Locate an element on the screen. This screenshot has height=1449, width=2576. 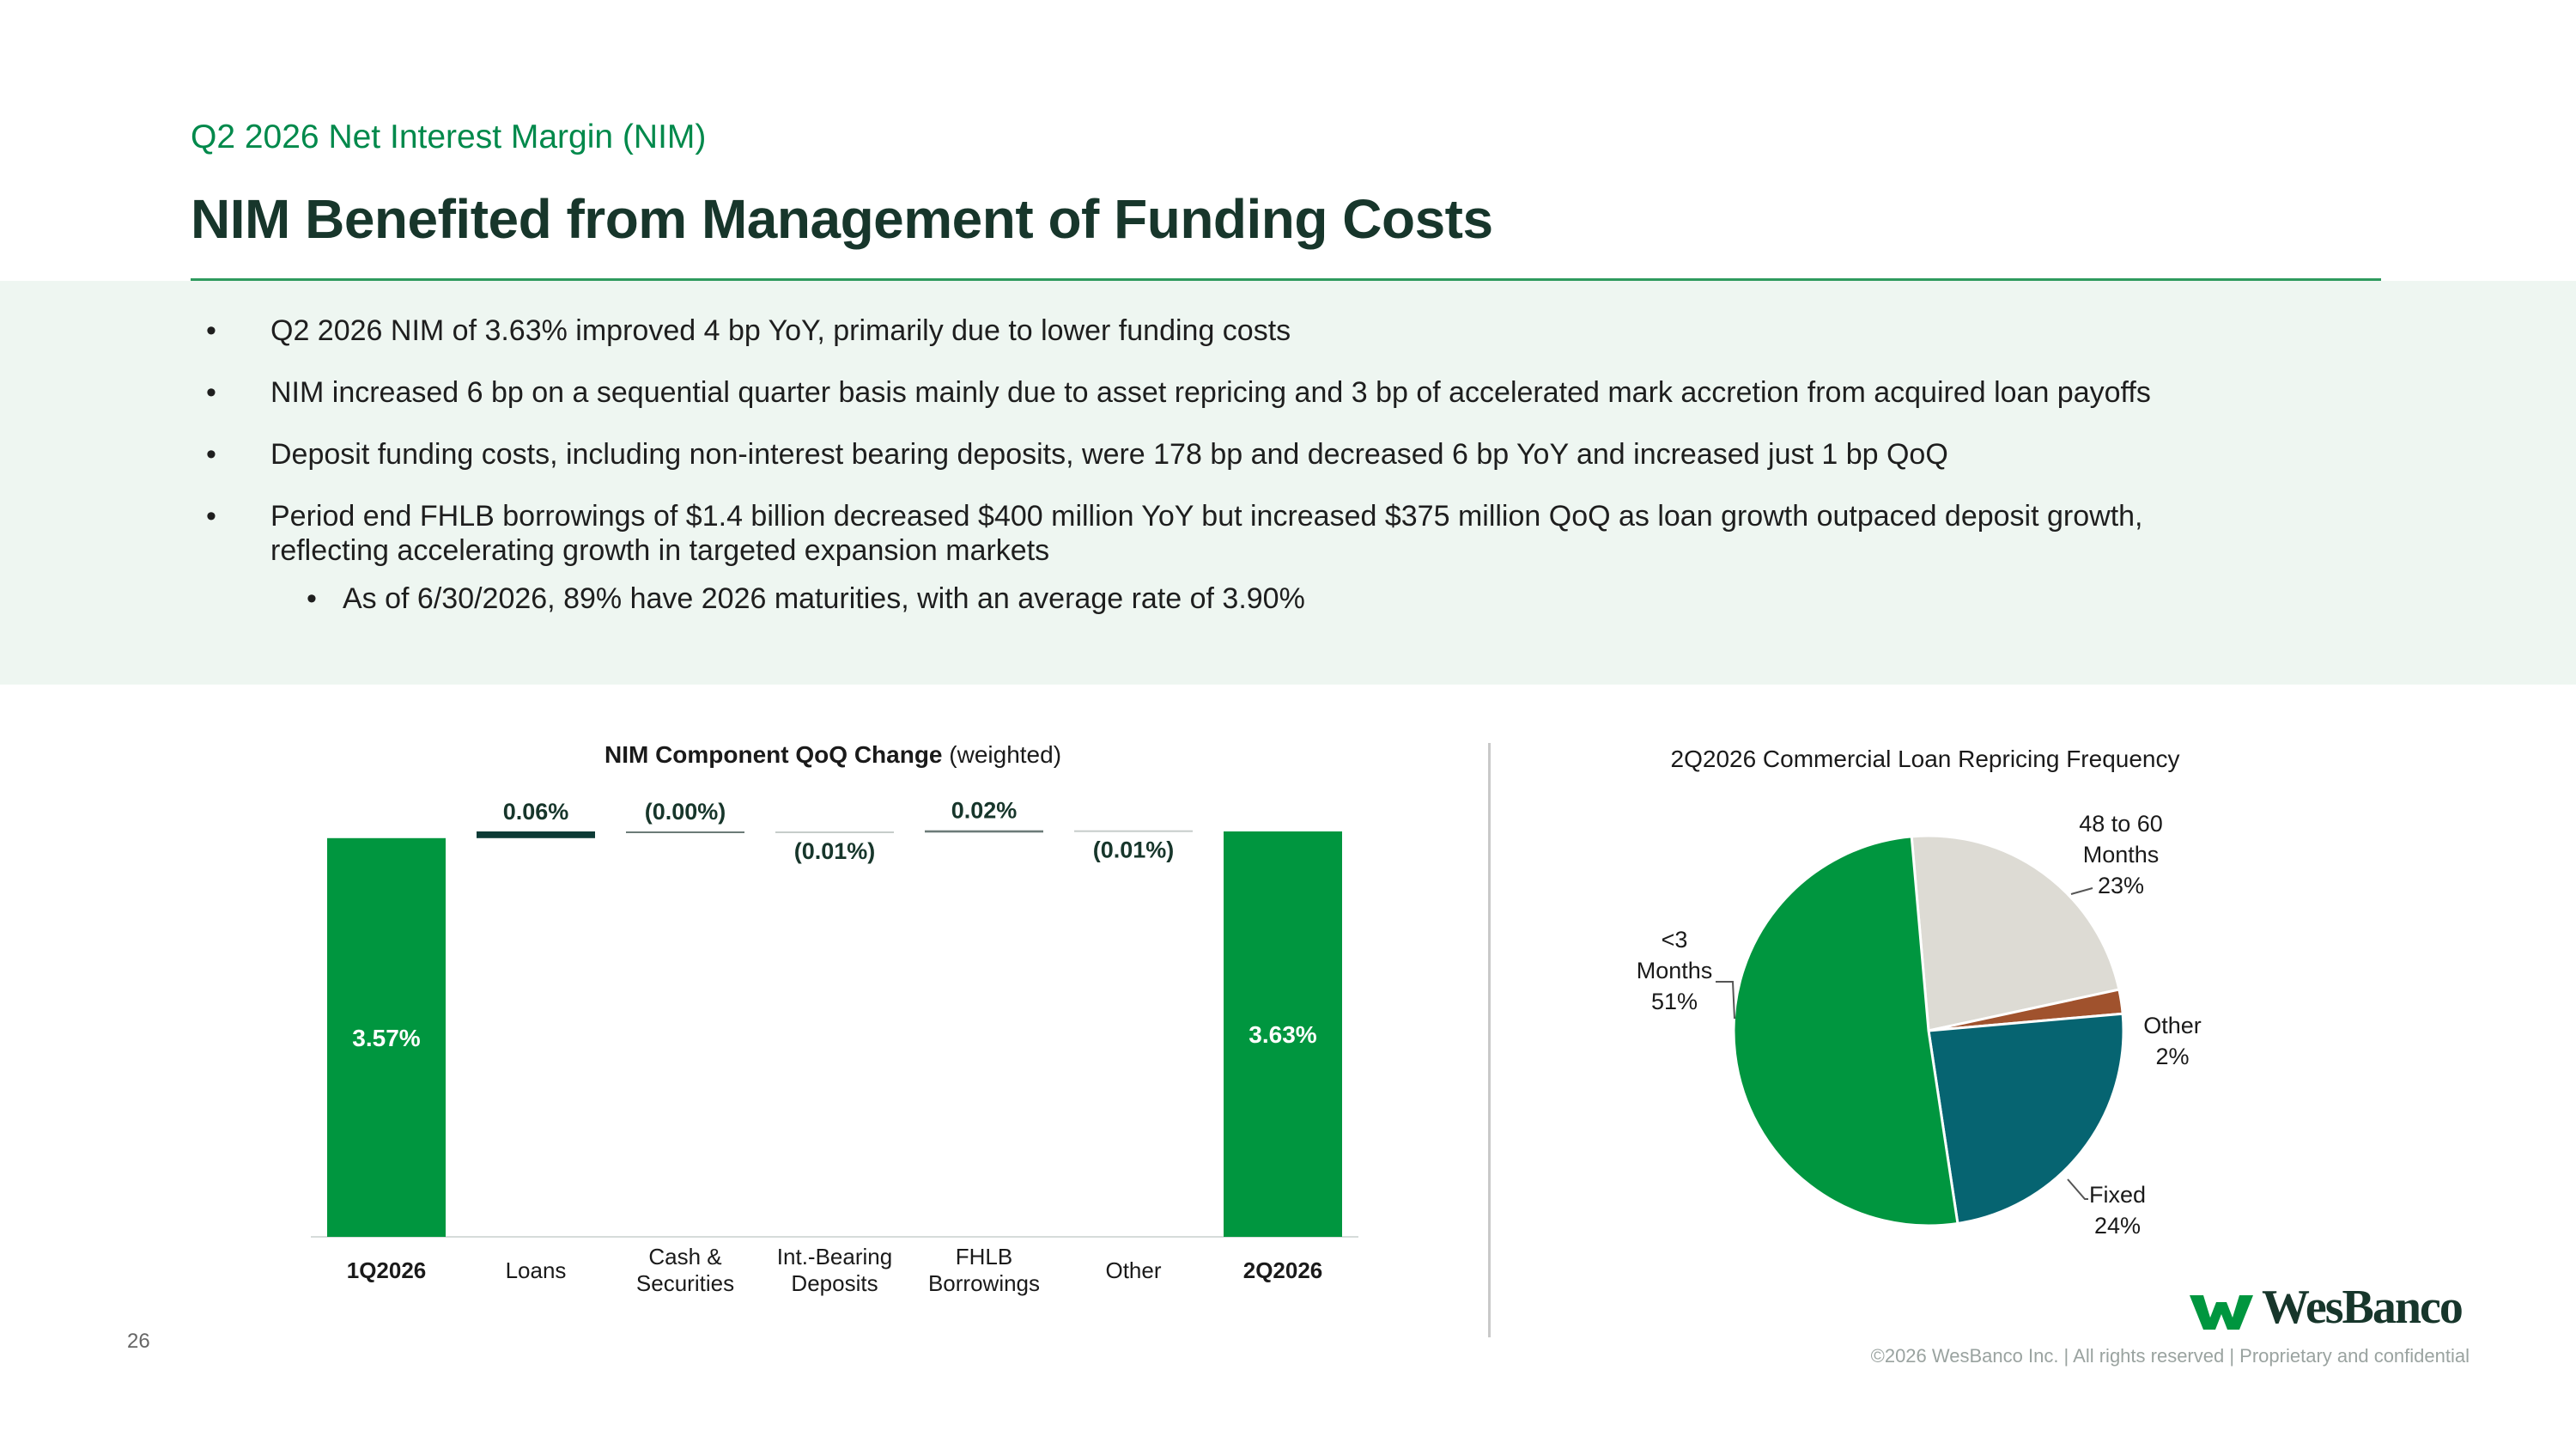
pie-label: <3 Months 51% is located at coordinates (1675, 970).